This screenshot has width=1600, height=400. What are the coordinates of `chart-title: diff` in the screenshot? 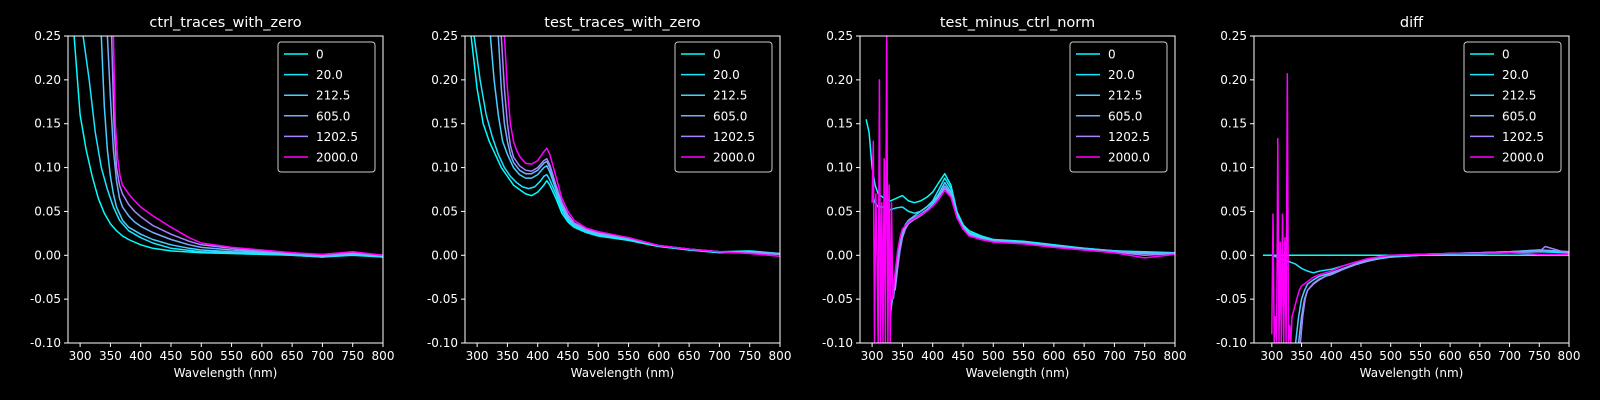 It's located at (1412, 23).